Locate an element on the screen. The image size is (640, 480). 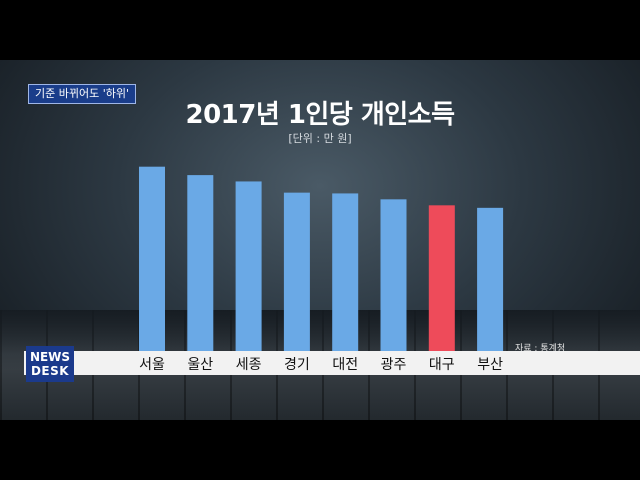
chart-unit-label: [단위 : 만 원] is located at coordinates (320, 138).